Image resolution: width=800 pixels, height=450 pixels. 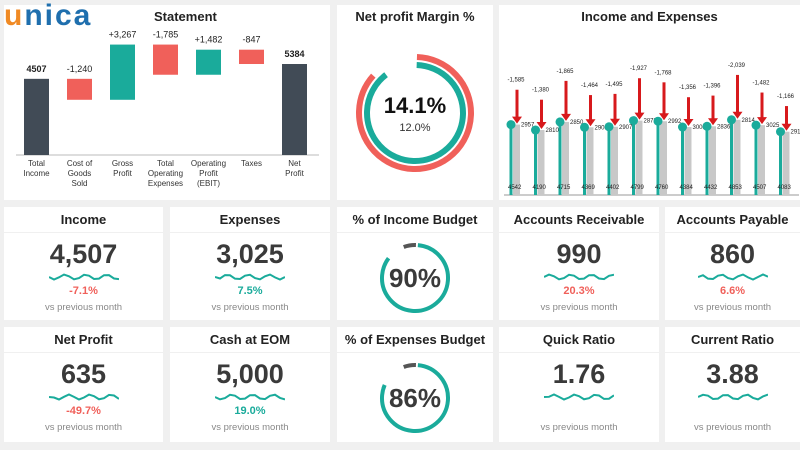 I want to click on kpi-card: 990 20.3% vs previous month, so click(x=579, y=276).